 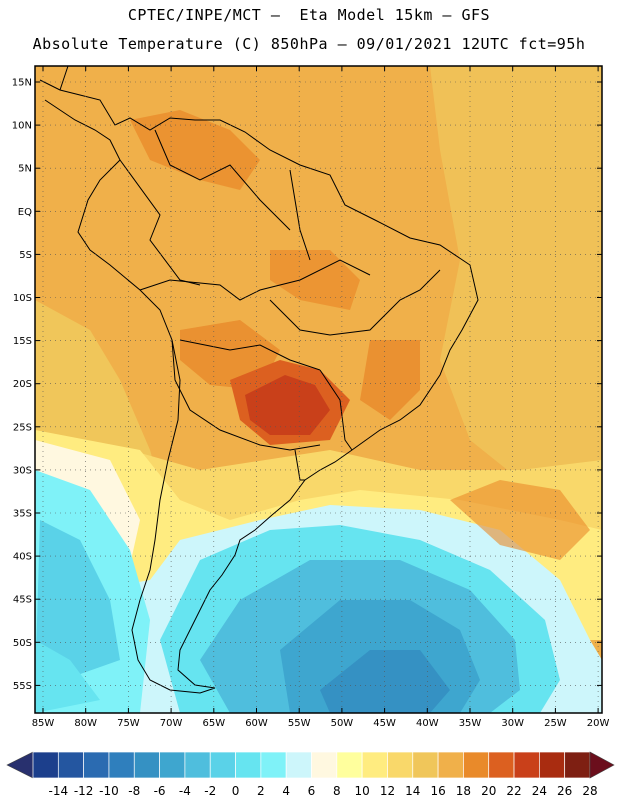 I want to click on colorbar-label: 6, so click(x=312, y=791).